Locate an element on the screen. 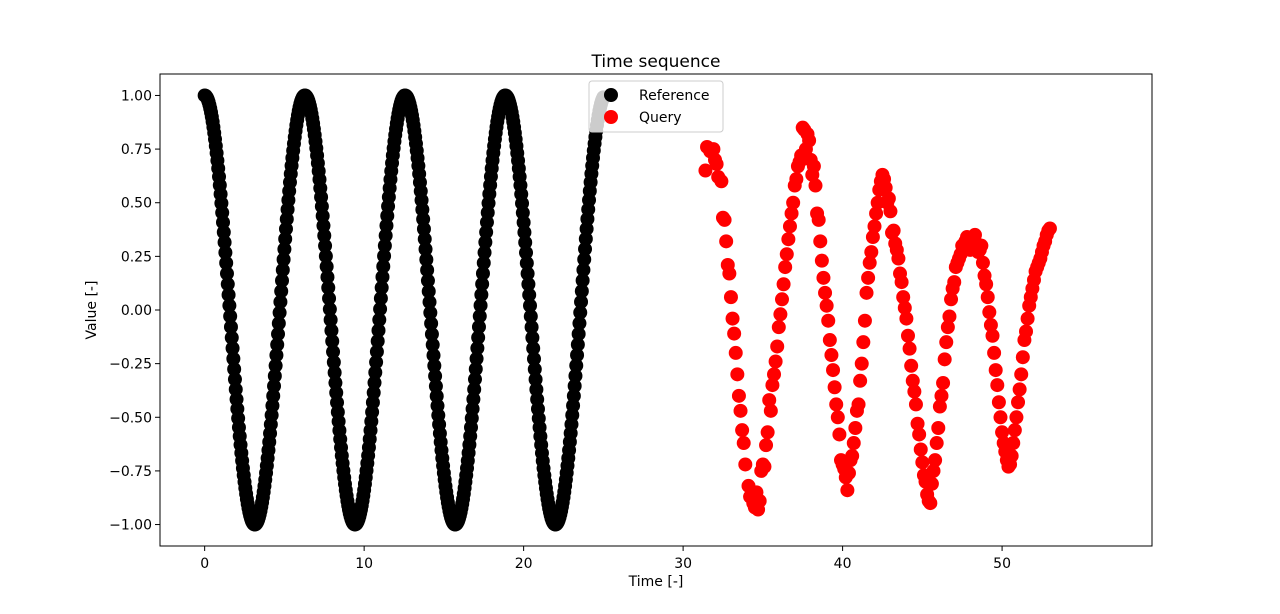 This screenshot has width=1280, height=614. legend-marker-reference is located at coordinates (611, 95).